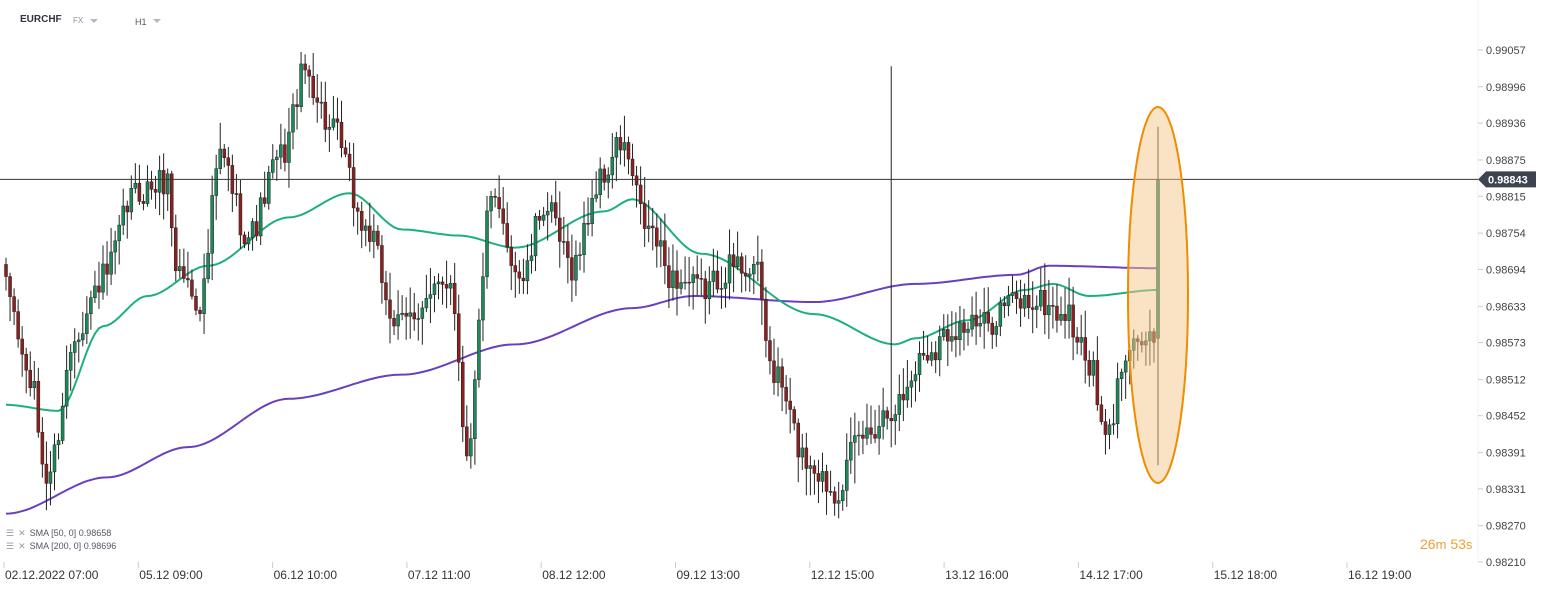 The width and height of the screenshot is (1546, 590). Describe the element at coordinates (95, 533) in the screenshot. I see `legend-value: 0.98658` at that location.